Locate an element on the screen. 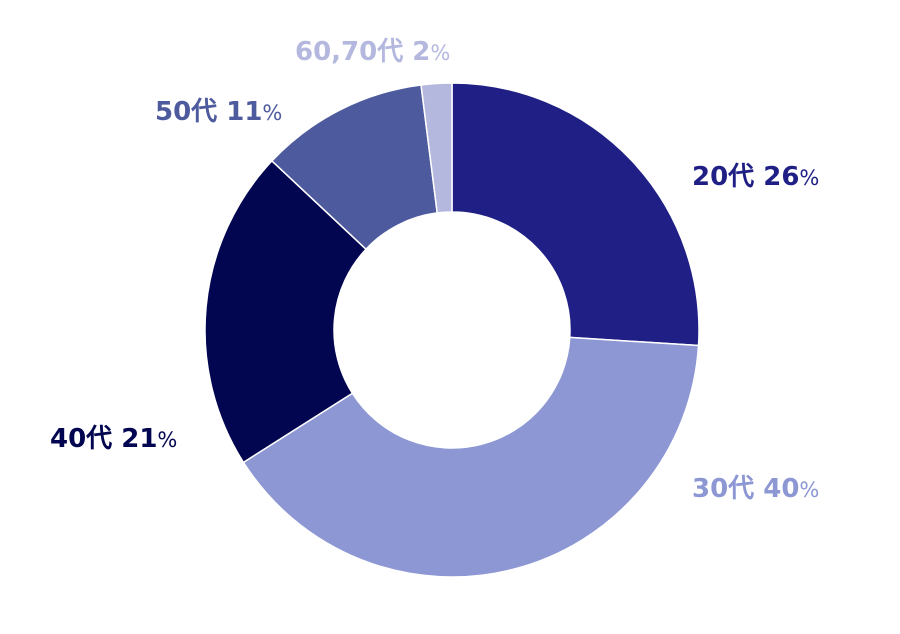  slice-value-1: 40 is located at coordinates (781, 489).